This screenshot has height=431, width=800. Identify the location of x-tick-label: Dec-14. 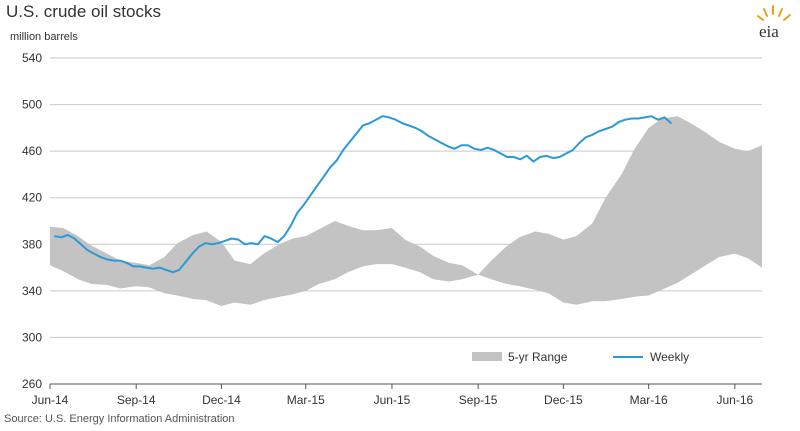
(221, 400).